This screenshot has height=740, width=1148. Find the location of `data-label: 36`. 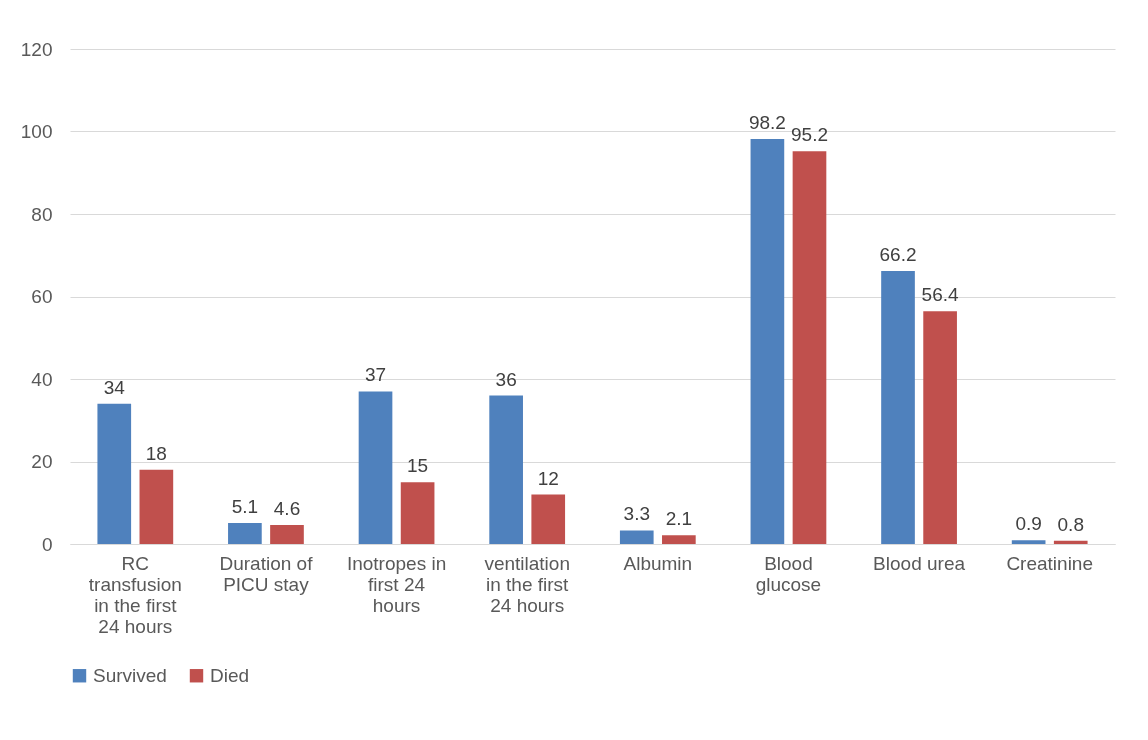

data-label: 36 is located at coordinates (506, 379).